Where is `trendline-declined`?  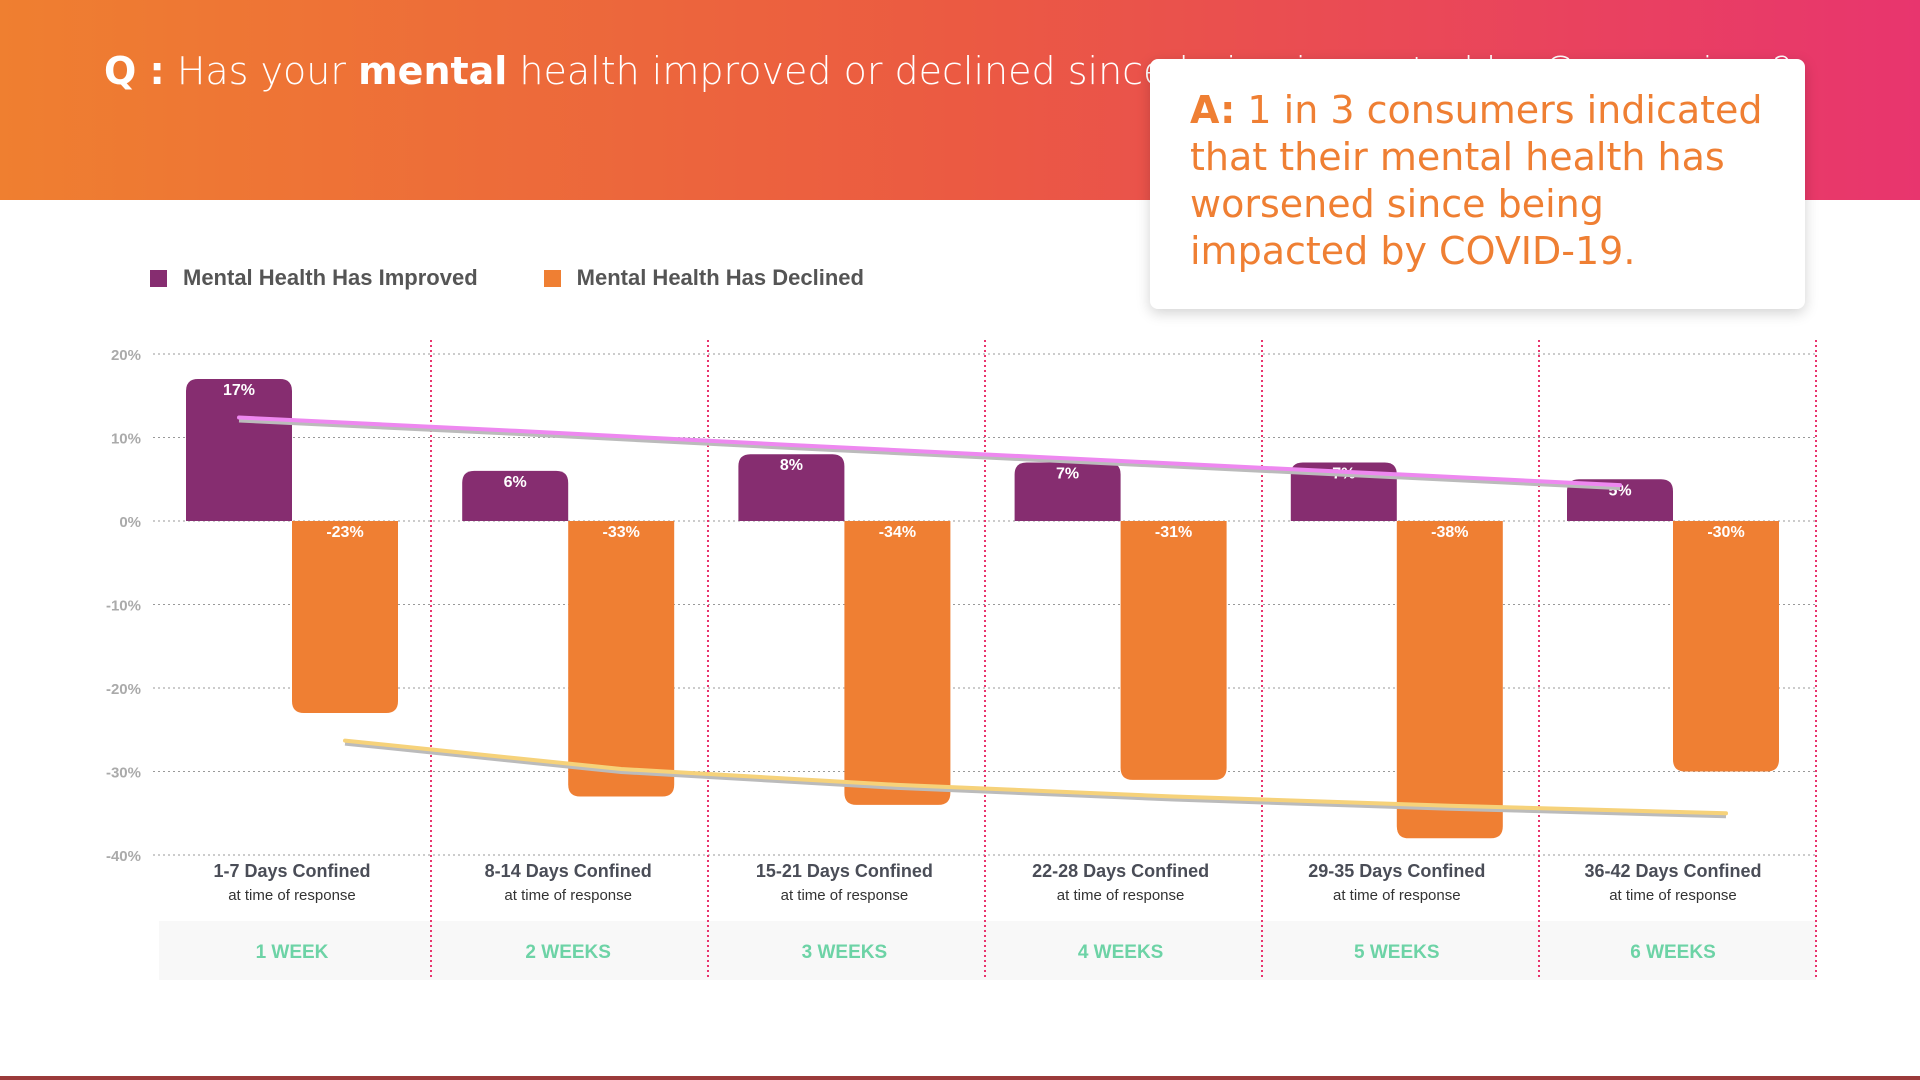 trendline-declined is located at coordinates (1035, 777).